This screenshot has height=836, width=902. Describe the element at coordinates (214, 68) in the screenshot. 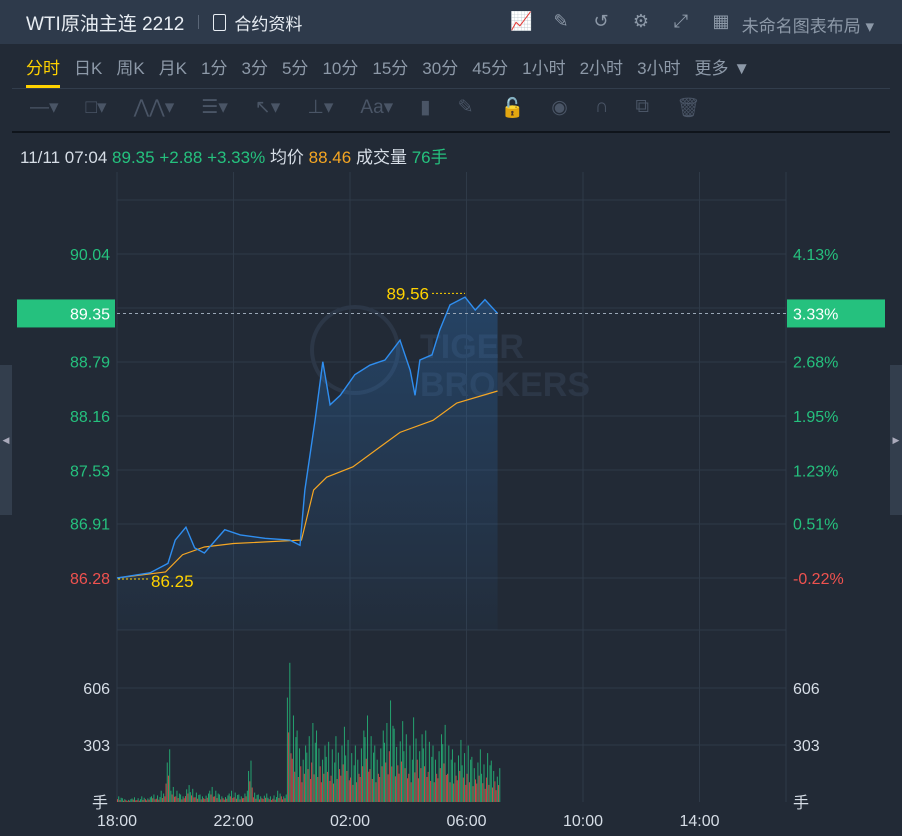

I see `tab-4: 1分` at that location.